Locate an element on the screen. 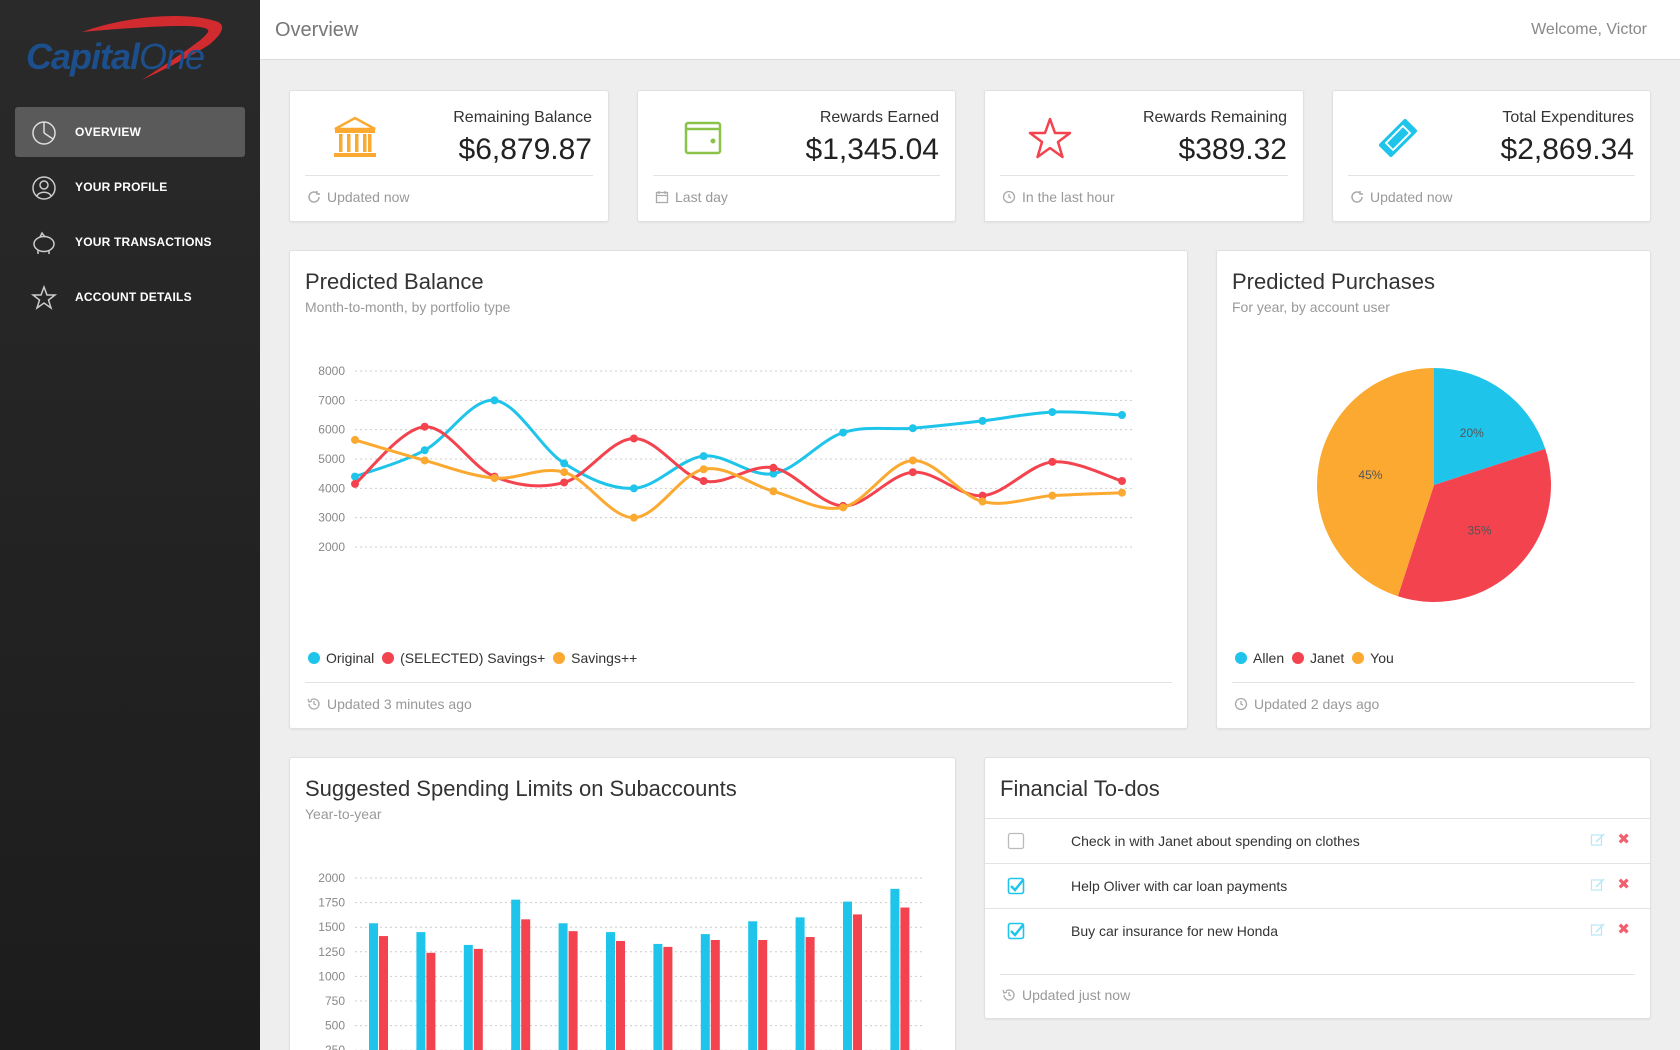 The height and width of the screenshot is (1050, 1680). sidebar-item-account-details: ACCOUNT DETAILS is located at coordinates (130, 297).